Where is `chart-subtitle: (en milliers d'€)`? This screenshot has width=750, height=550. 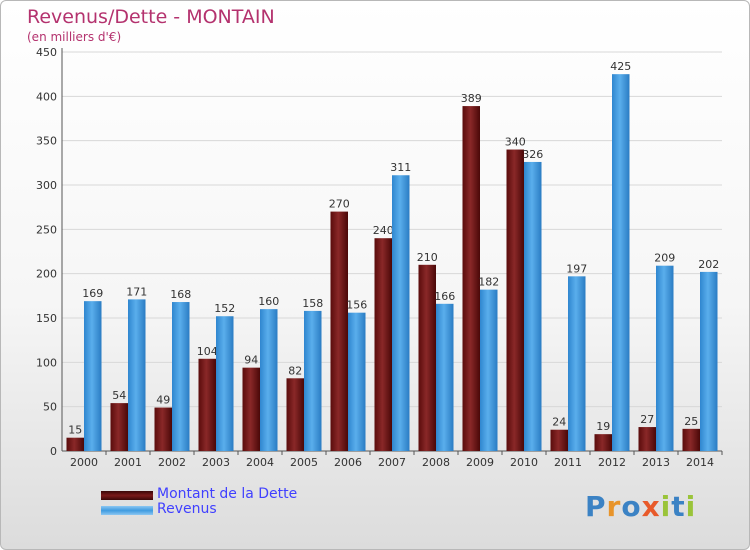
chart-subtitle: (en milliers d'€) is located at coordinates (74, 37).